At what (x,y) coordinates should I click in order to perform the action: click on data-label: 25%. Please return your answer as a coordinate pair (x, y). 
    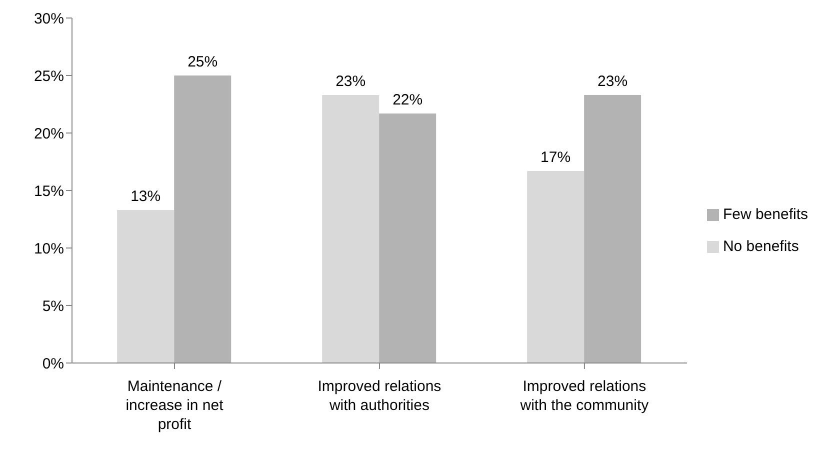
    Looking at the image, I should click on (203, 62).